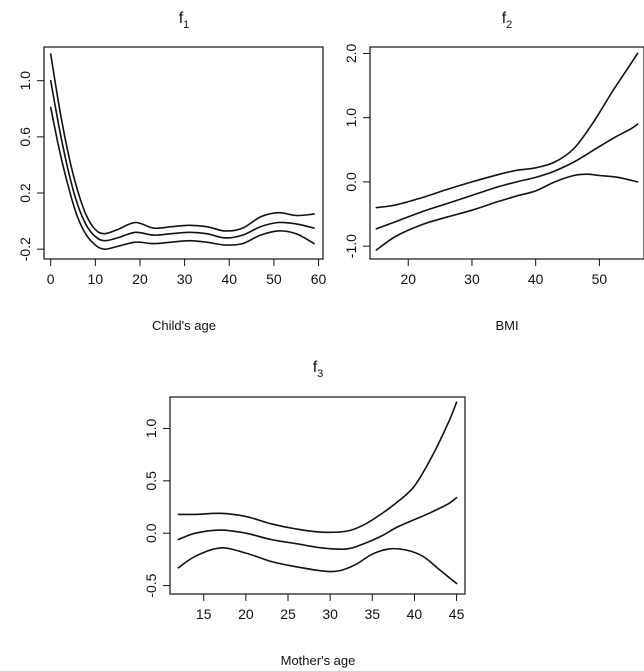  I want to click on plot-f1-frame, so click(183, 153).